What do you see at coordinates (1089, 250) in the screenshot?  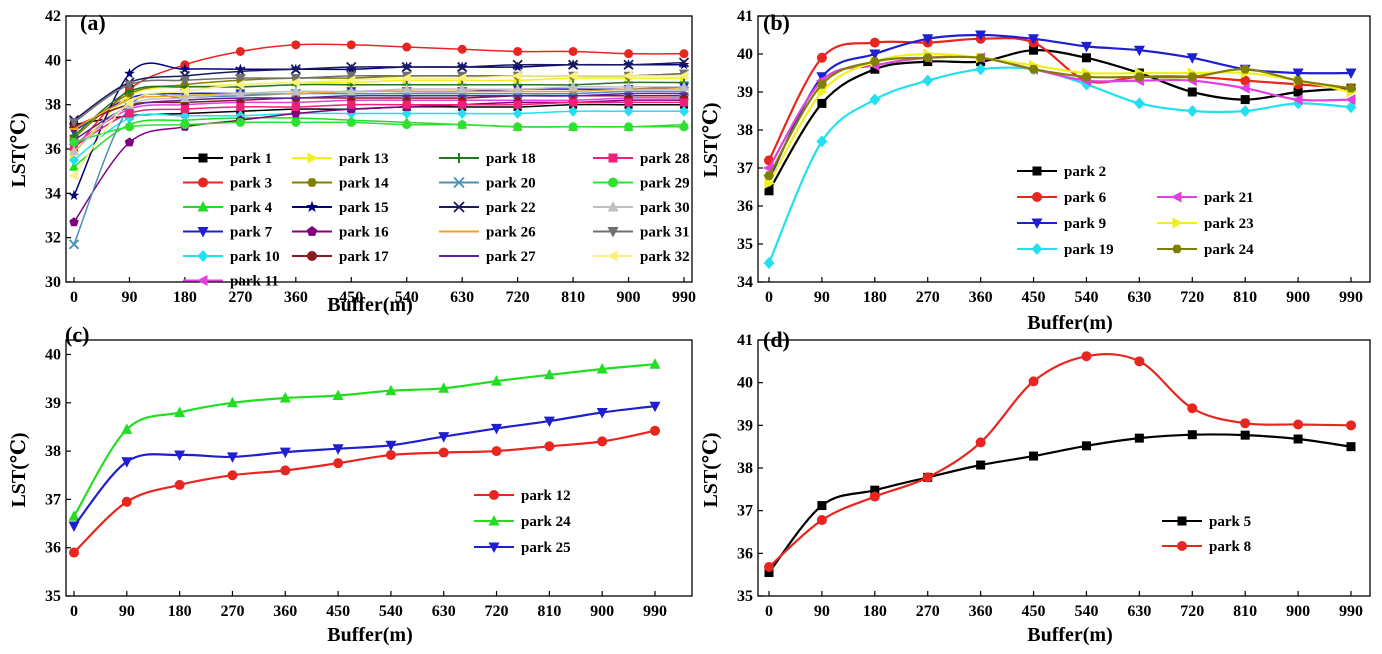 I see `legend-label: park 19` at bounding box center [1089, 250].